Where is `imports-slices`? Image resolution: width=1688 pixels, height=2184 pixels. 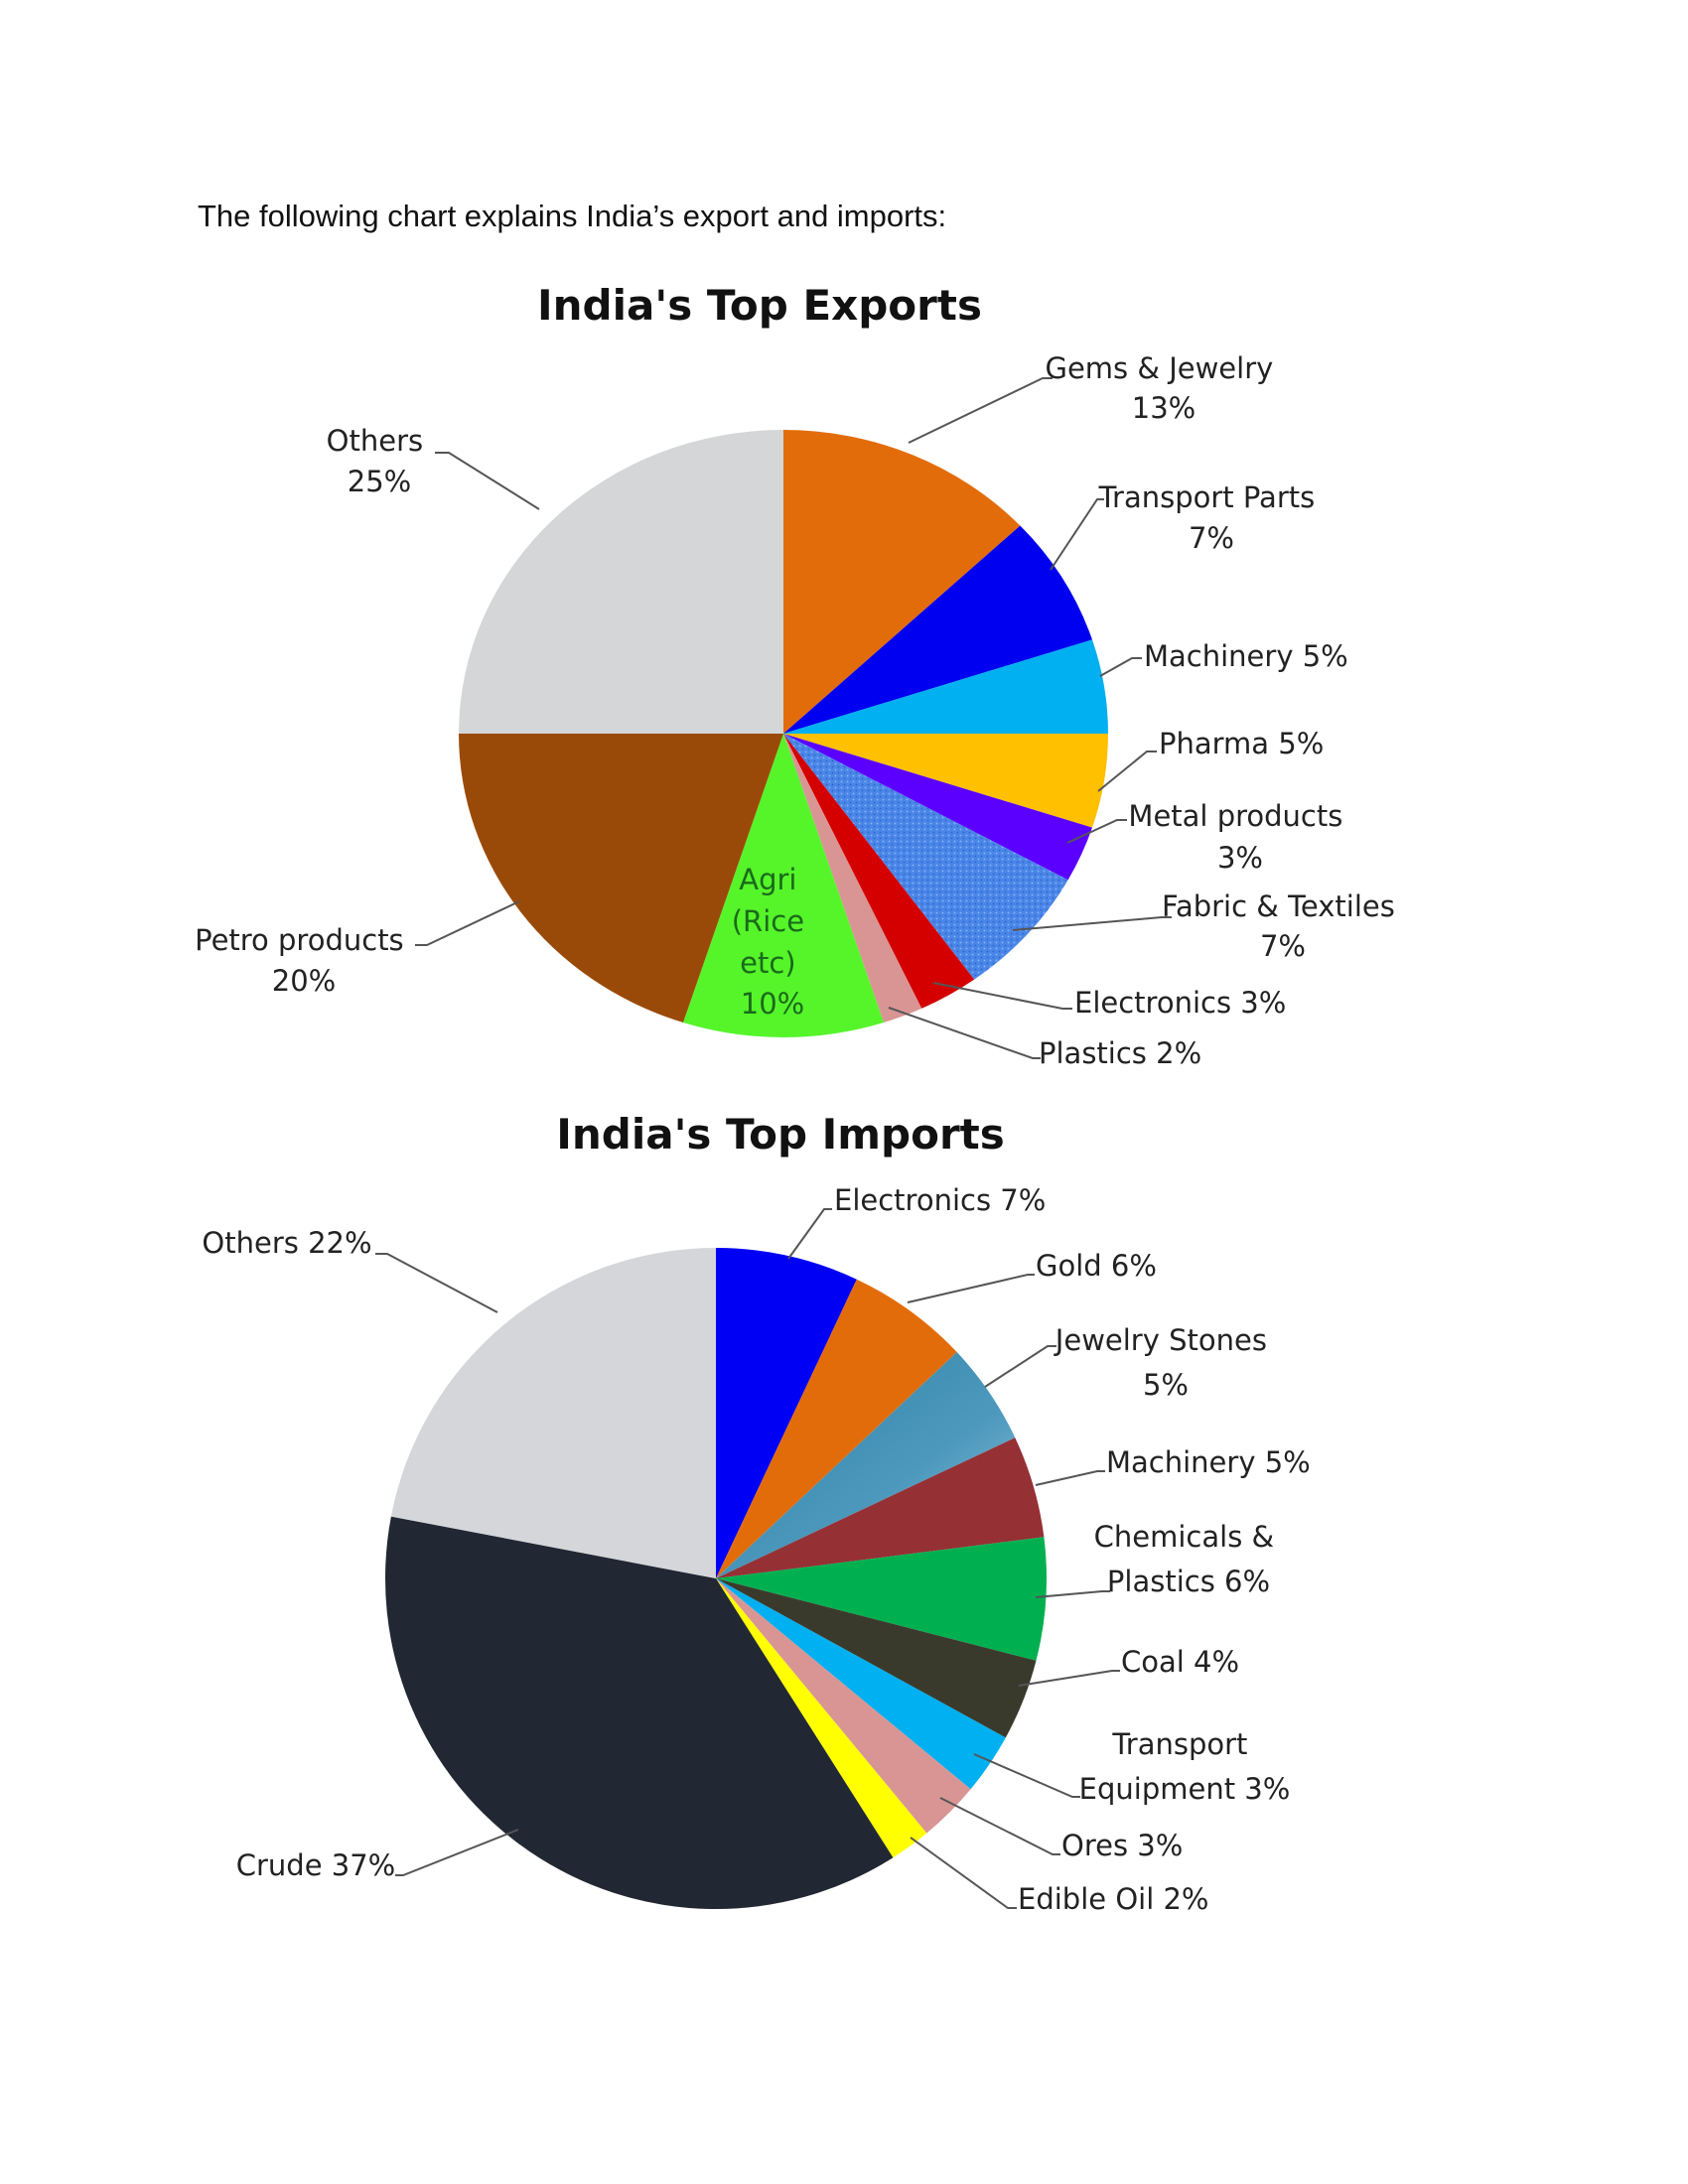 imports-slices is located at coordinates (716, 1579).